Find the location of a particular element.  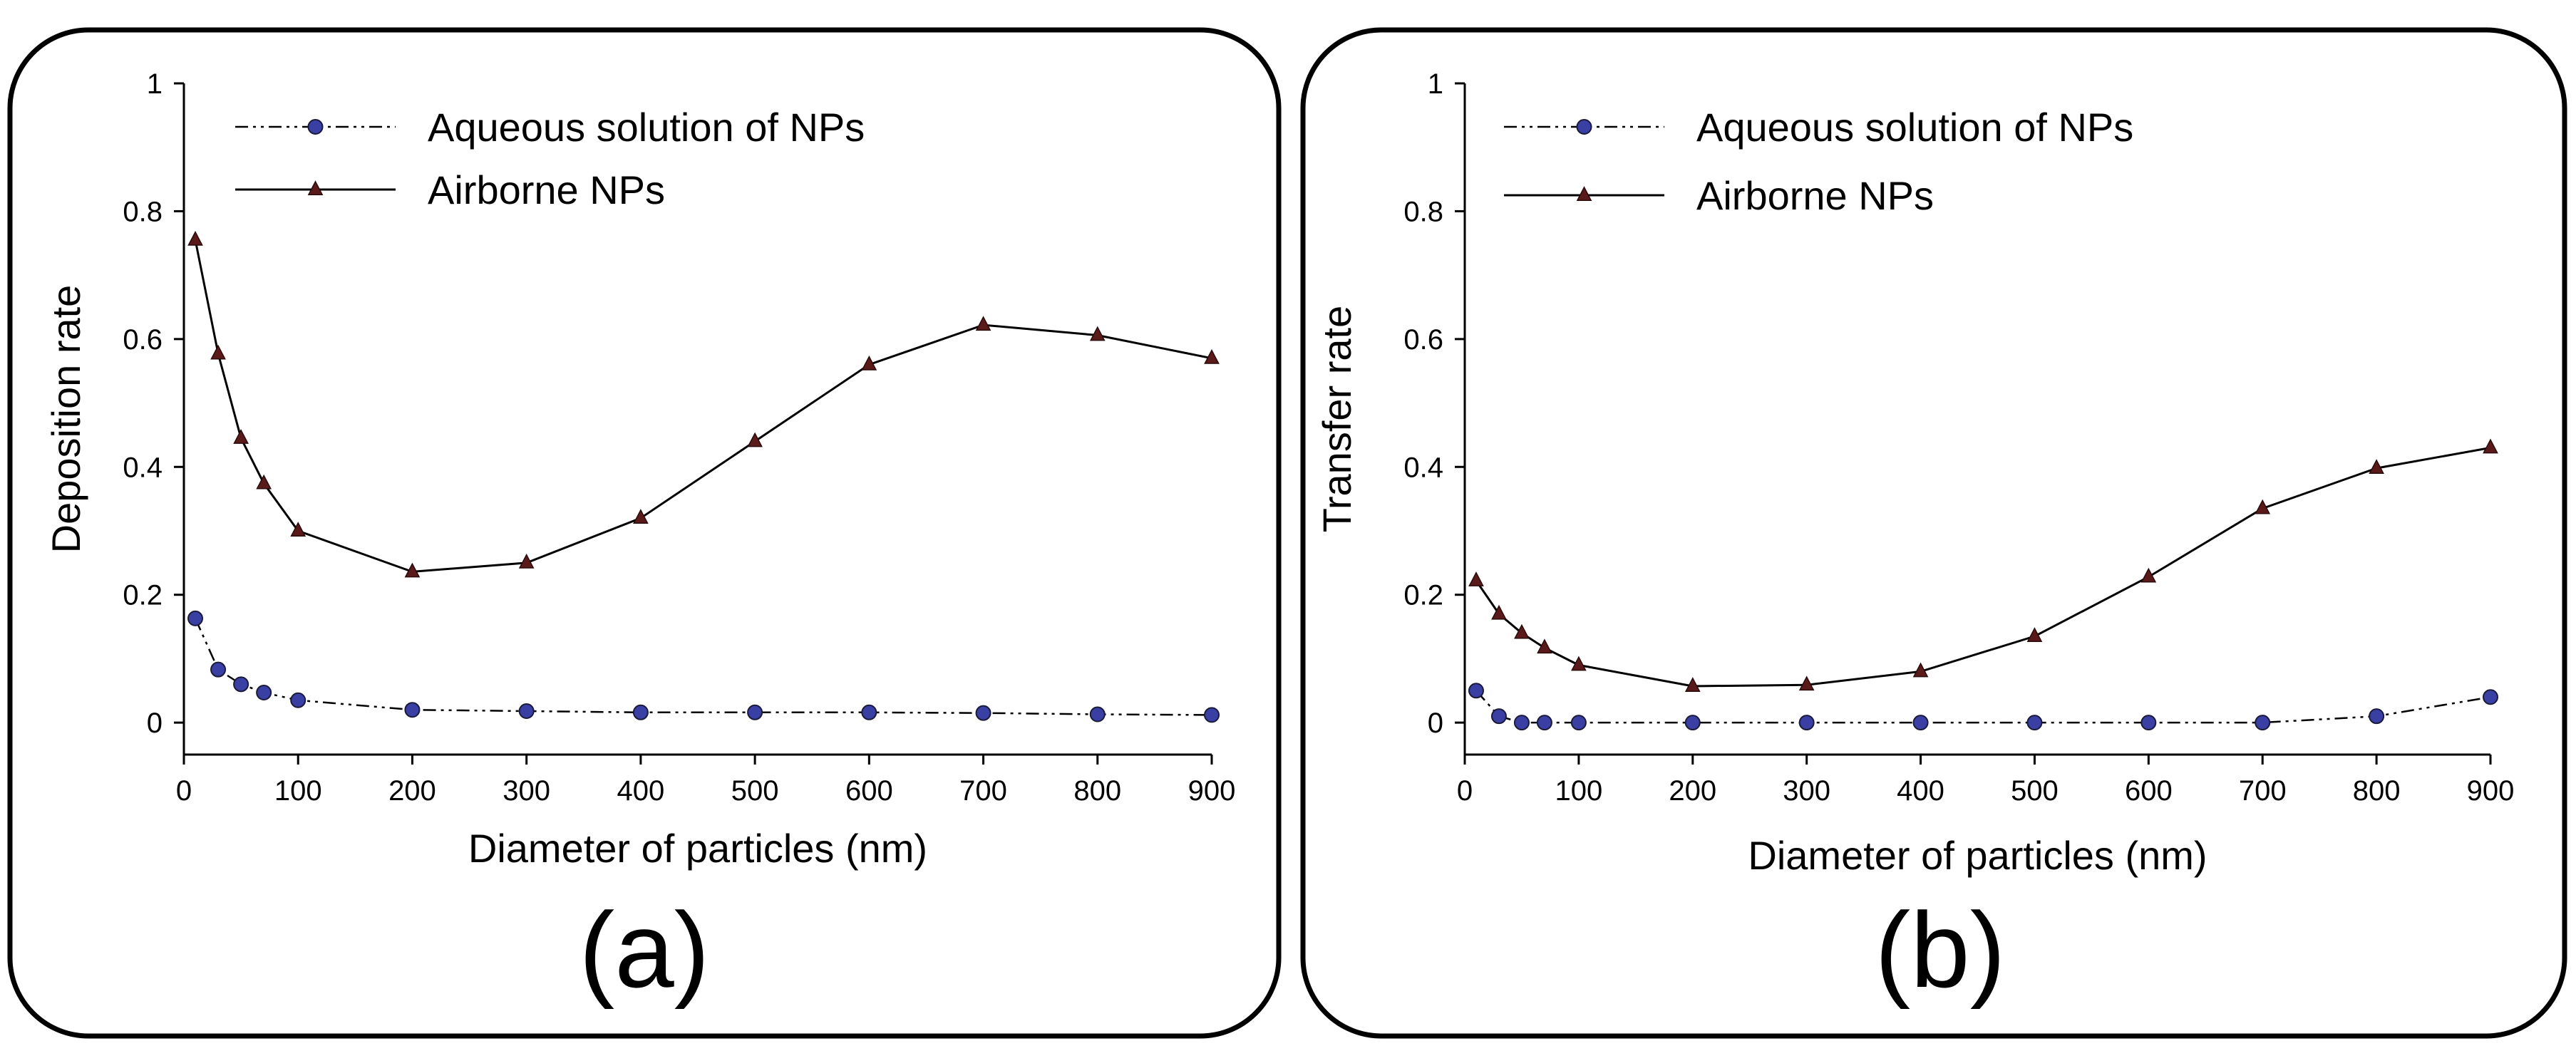

b-x-tick-label: 900 is located at coordinates (2491, 791).